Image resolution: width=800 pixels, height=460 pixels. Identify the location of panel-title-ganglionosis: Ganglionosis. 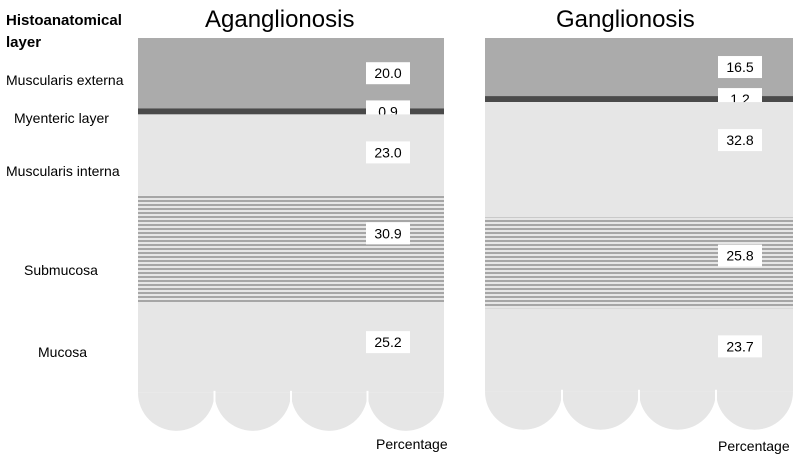
(625, 19).